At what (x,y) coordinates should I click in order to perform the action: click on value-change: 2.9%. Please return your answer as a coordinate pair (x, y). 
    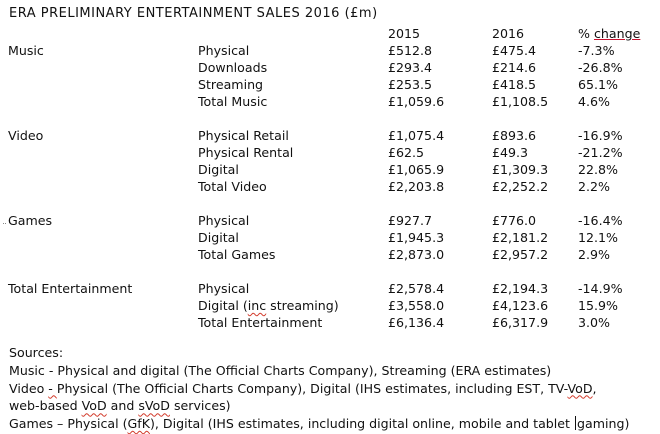
    Looking at the image, I should click on (594, 254).